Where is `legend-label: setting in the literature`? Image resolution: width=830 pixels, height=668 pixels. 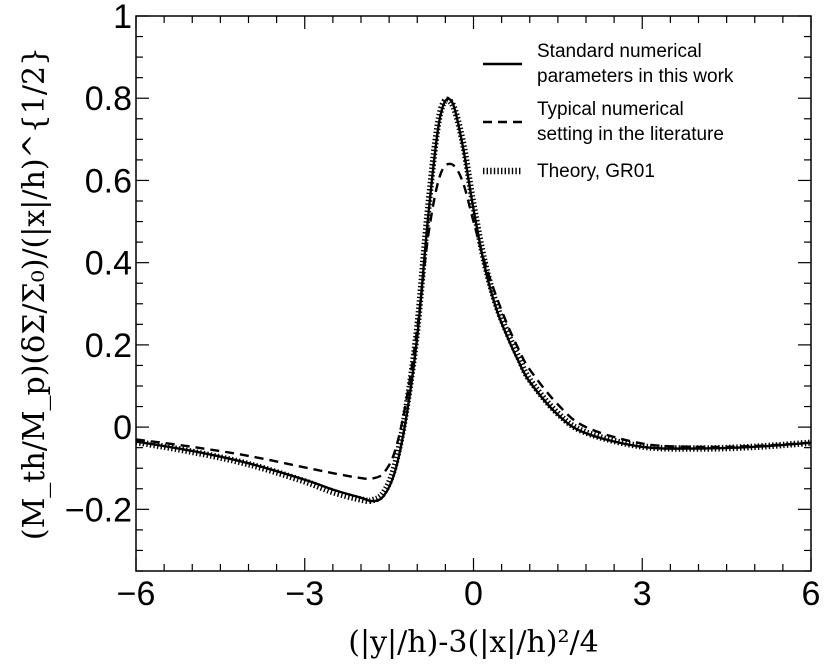
legend-label: setting in the literature is located at coordinates (630, 134).